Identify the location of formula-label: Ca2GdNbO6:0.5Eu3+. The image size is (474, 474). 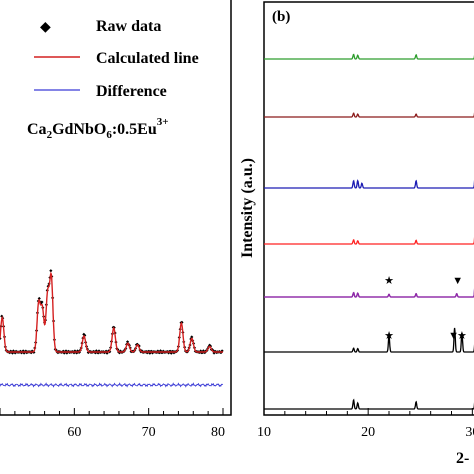
(98, 128).